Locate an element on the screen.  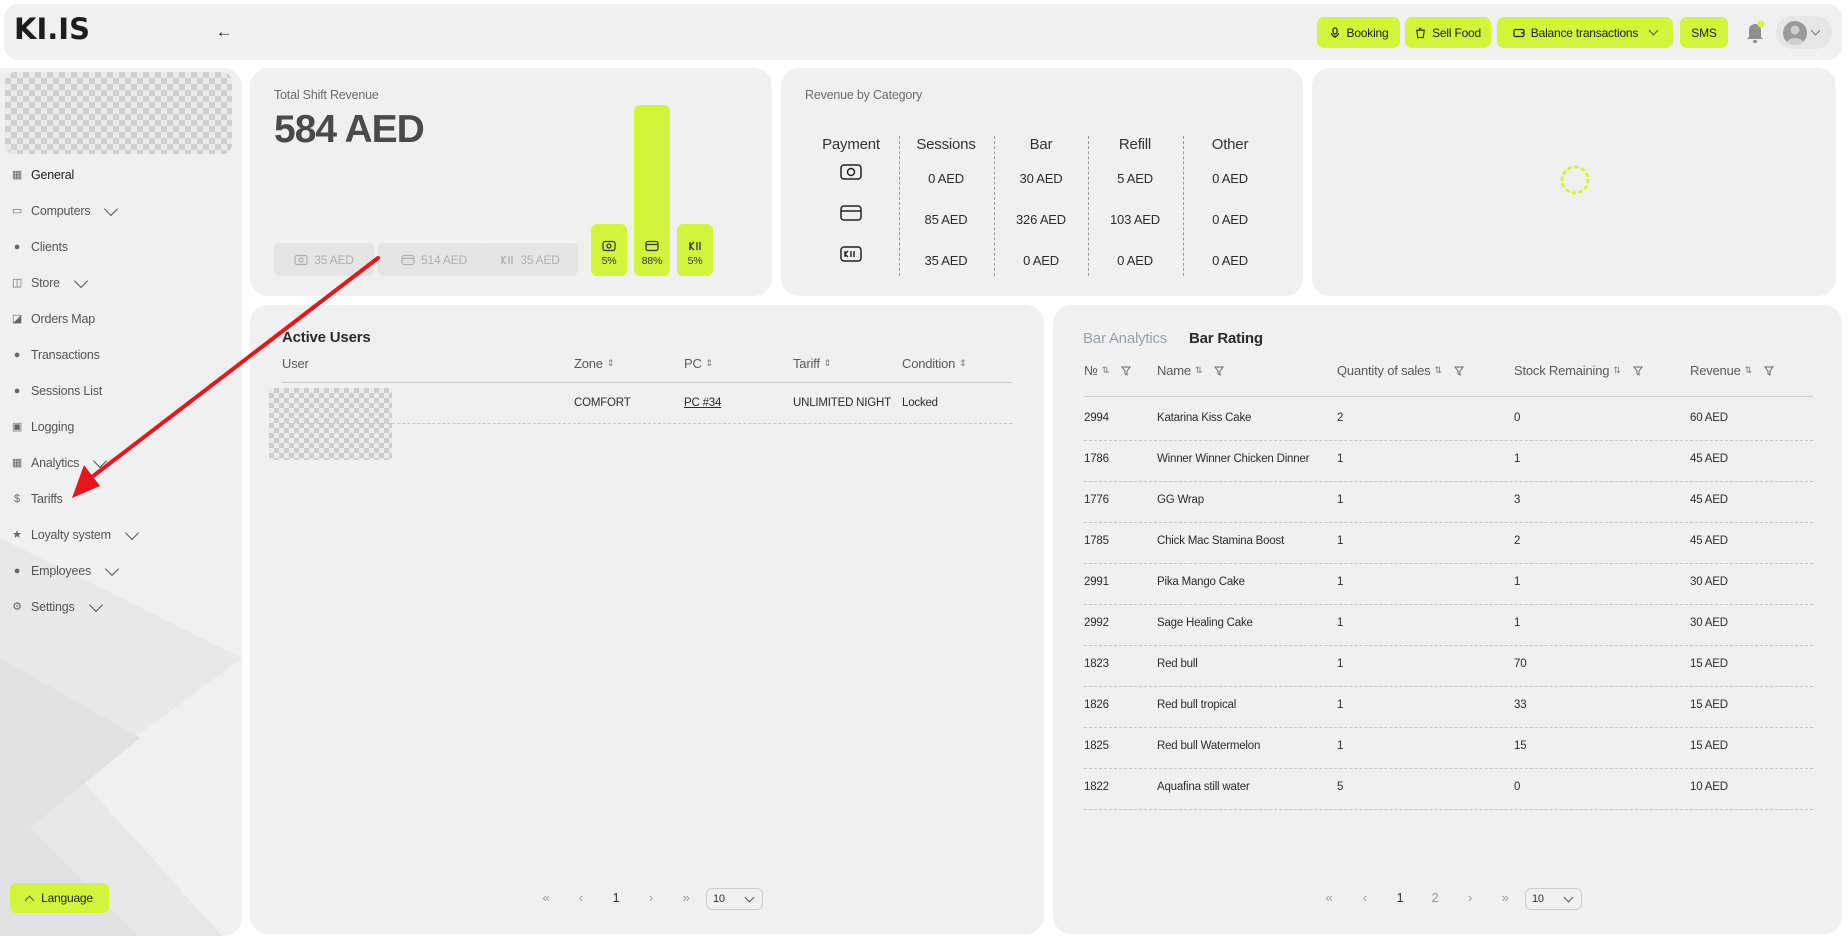
column-header-user: User is located at coordinates (295, 363).